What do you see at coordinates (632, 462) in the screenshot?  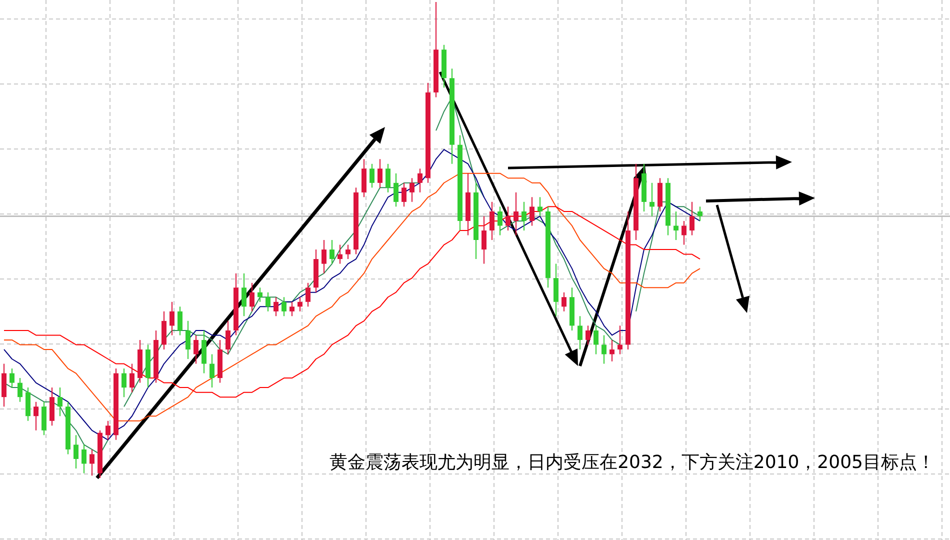 I see `annotation: 黄金震荡表现尤为明显，日内受压在2032，下方关注2010，2005目标点！` at bounding box center [632, 462].